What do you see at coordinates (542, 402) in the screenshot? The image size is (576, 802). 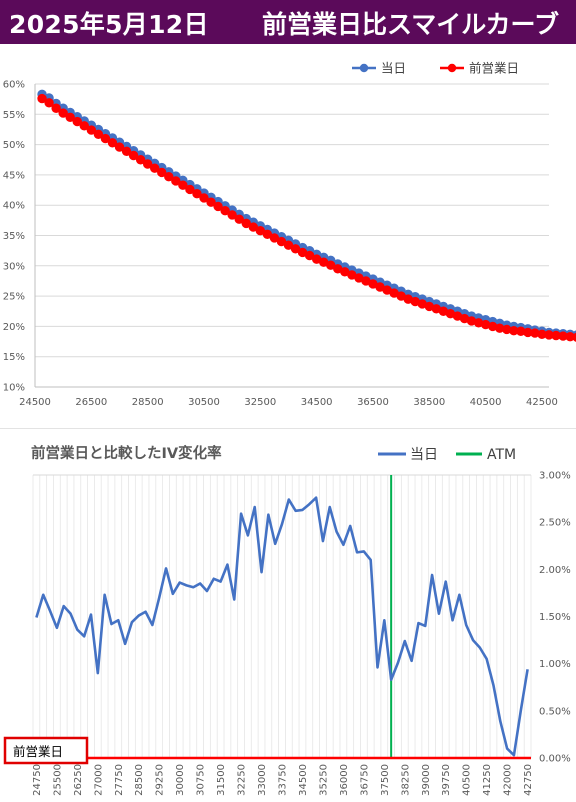 I see `x-tick-label: 42500` at bounding box center [542, 402].